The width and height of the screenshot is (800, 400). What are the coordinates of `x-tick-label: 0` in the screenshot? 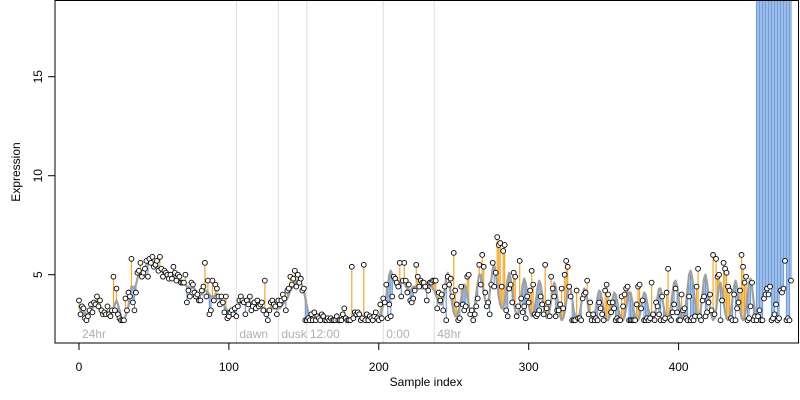 It's located at (79, 367).